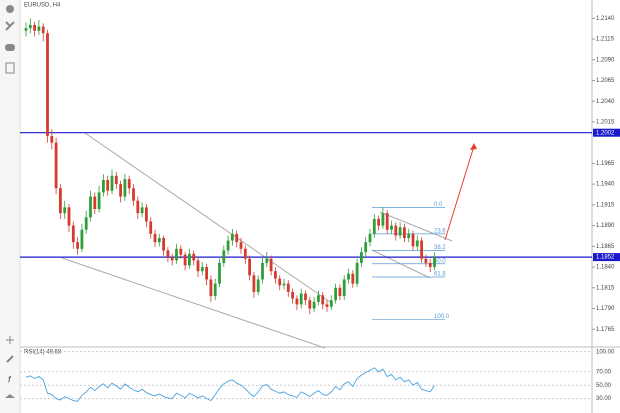  I want to click on y-tick-label: 100.00, so click(605, 352).